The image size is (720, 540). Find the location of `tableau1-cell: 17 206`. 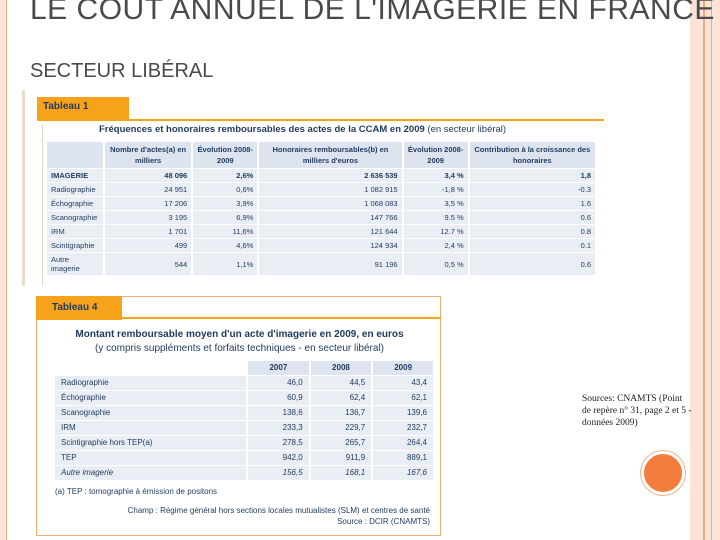

tableau1-cell: 17 206 is located at coordinates (147, 203).